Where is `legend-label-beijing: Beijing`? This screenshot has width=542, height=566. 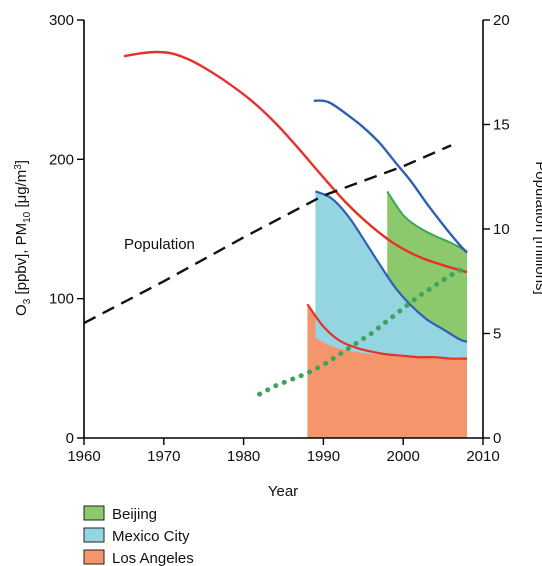
legend-label-beijing: Beijing is located at coordinates (134, 514).